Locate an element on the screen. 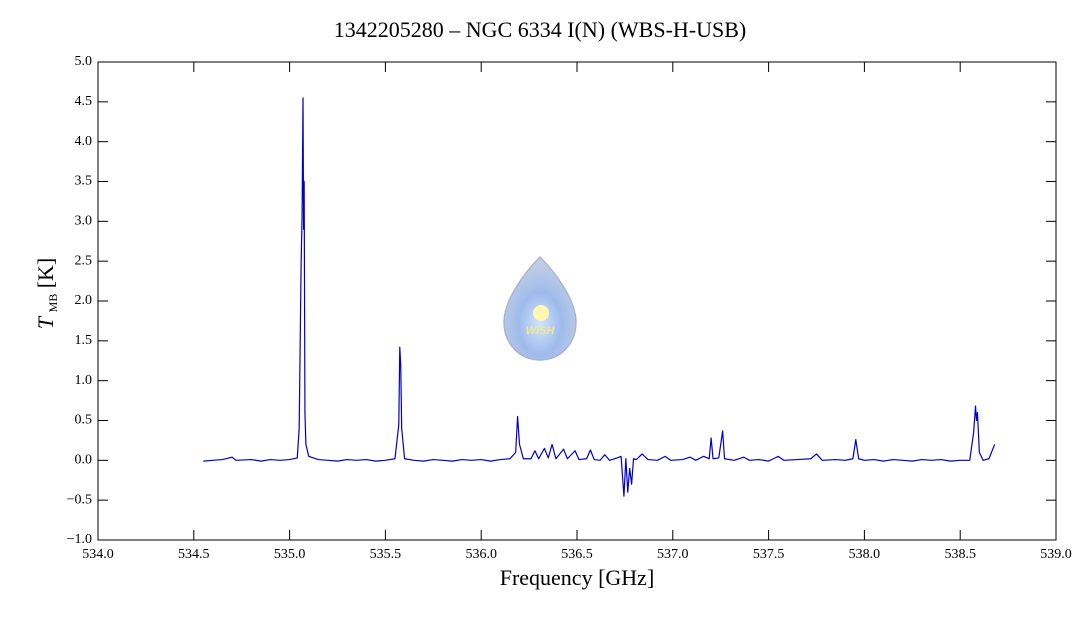 This screenshot has height=618, width=1080. y-tick-label: 1.5 is located at coordinates (84, 340).